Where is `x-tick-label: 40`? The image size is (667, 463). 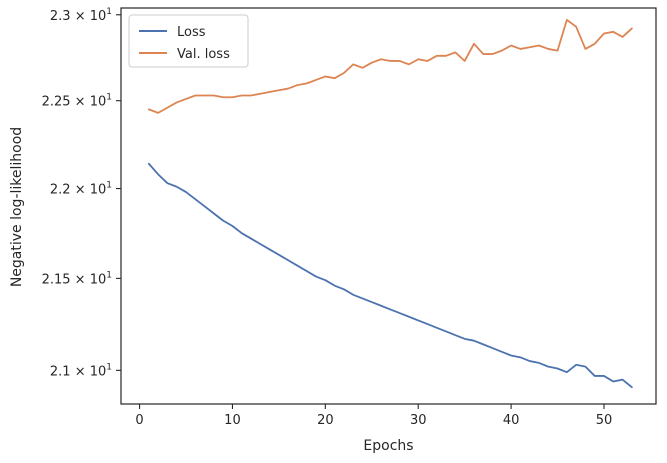
x-tick-label: 40 is located at coordinates (511, 420).